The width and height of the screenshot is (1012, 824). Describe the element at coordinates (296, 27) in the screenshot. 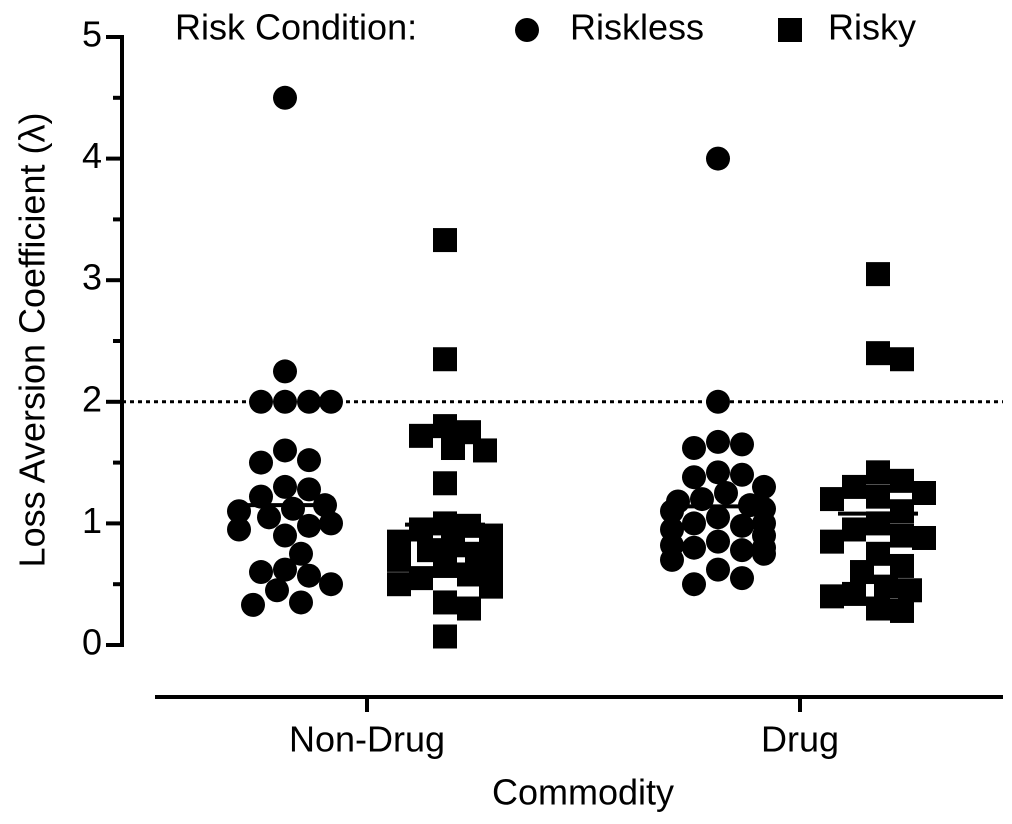

I see `legend-title: Risk Condition:` at that location.